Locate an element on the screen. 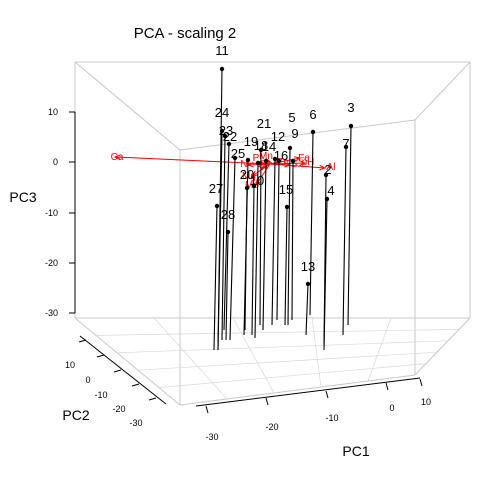 The image size is (490, 490). point-label: 13 is located at coordinates (308, 266).